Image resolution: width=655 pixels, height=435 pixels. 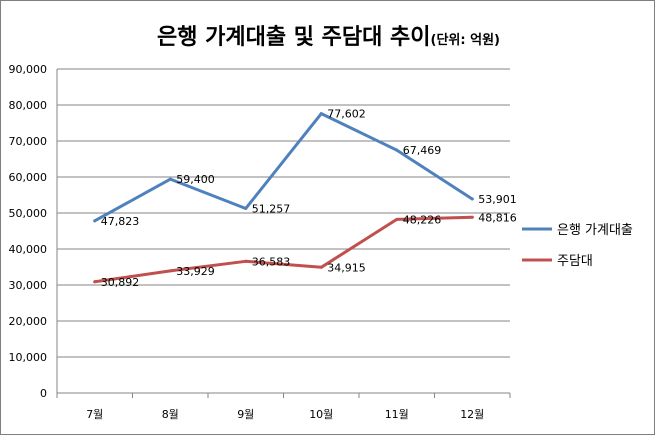 I want to click on chart-unit-note: (단위: 억원), so click(x=465, y=40).